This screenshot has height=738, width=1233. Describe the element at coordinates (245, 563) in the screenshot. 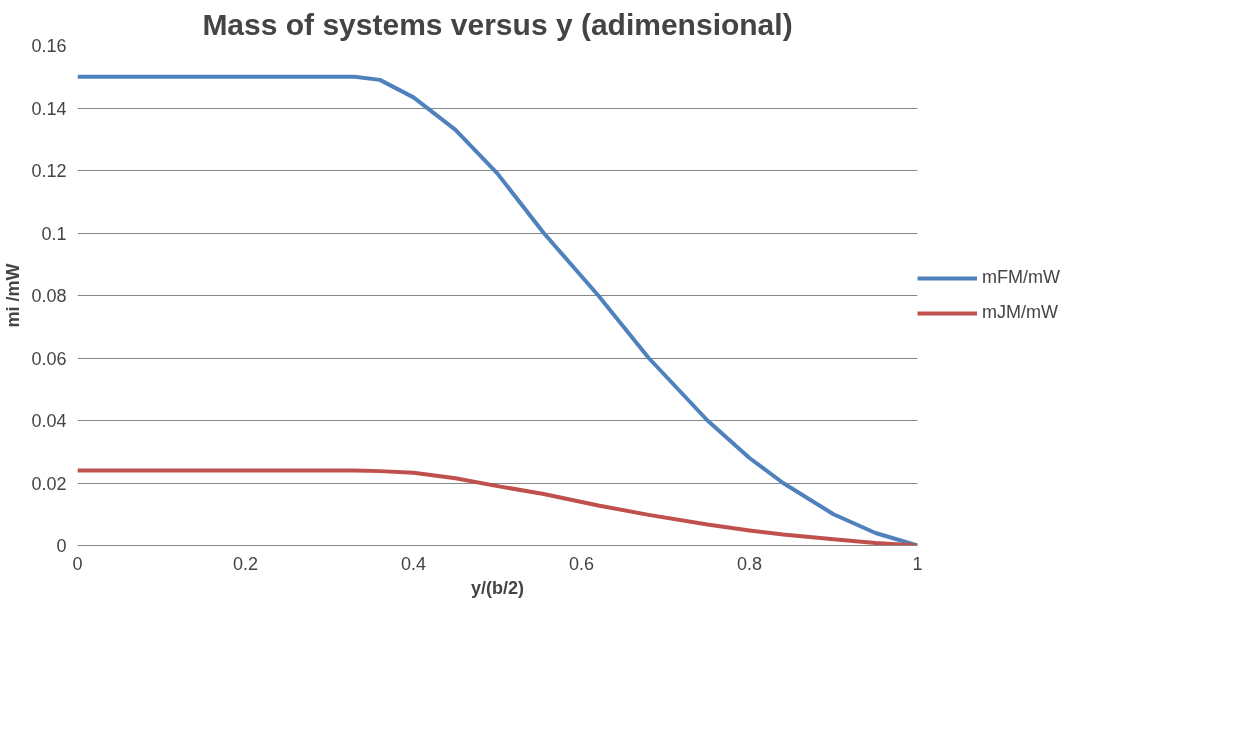

I see `x-tick-label: 0.2` at that location.